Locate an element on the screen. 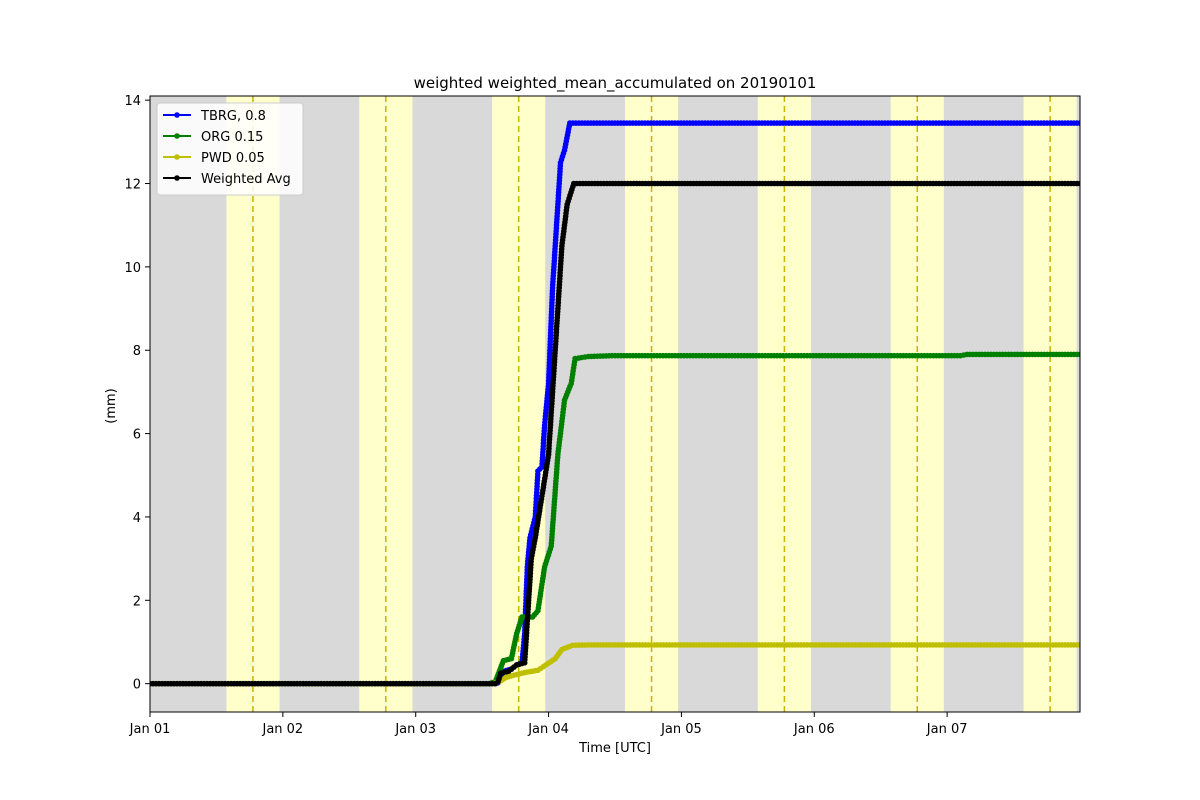 The image size is (1200, 800). legend-entry-label: TBRG, 0.8 is located at coordinates (233, 116).